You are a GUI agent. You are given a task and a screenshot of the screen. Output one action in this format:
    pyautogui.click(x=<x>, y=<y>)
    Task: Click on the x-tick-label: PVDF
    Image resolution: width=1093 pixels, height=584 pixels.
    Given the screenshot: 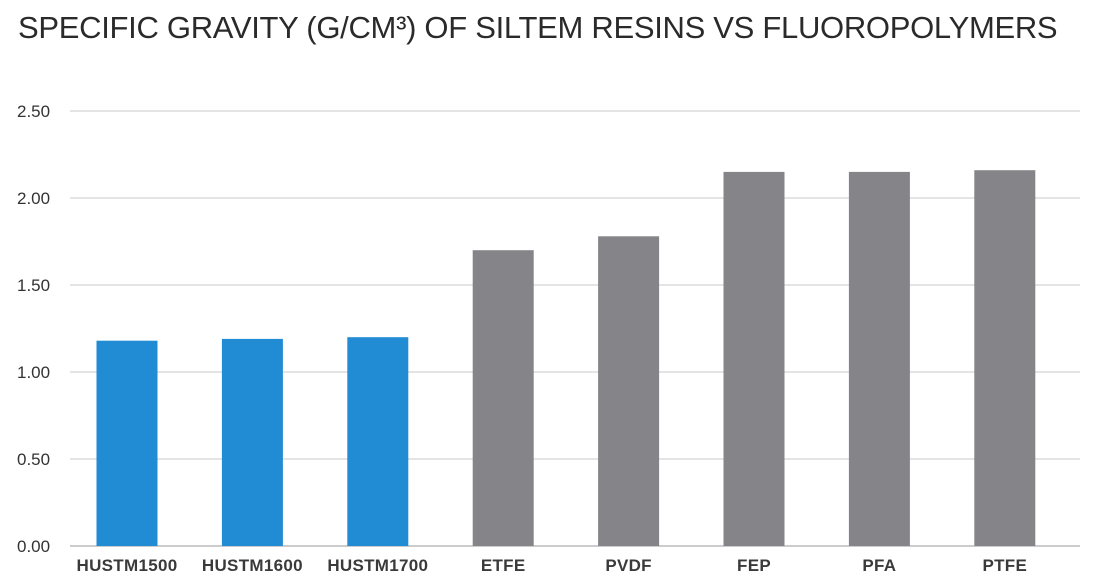 What is the action you would take?
    pyautogui.click(x=628, y=565)
    